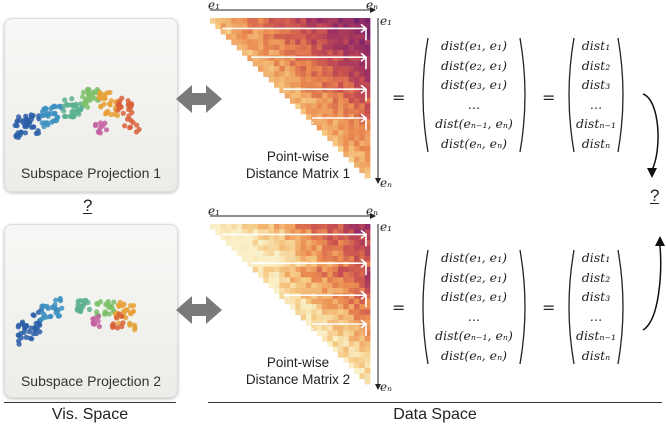 Image resolution: width=666 pixels, height=432 pixels. Describe the element at coordinates (399, 97) in the screenshot. I see `equals-sign-1a: =` at that location.